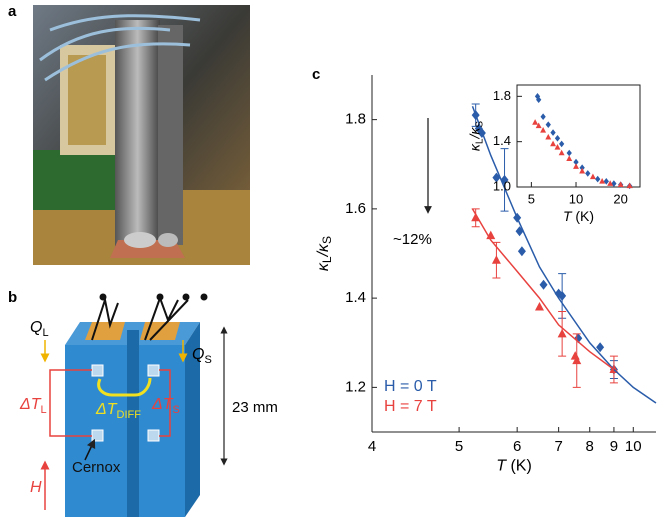 This screenshot has height=520, width=658. Describe the element at coordinates (12, 11) in the screenshot. I see `panel-label: a` at that location.